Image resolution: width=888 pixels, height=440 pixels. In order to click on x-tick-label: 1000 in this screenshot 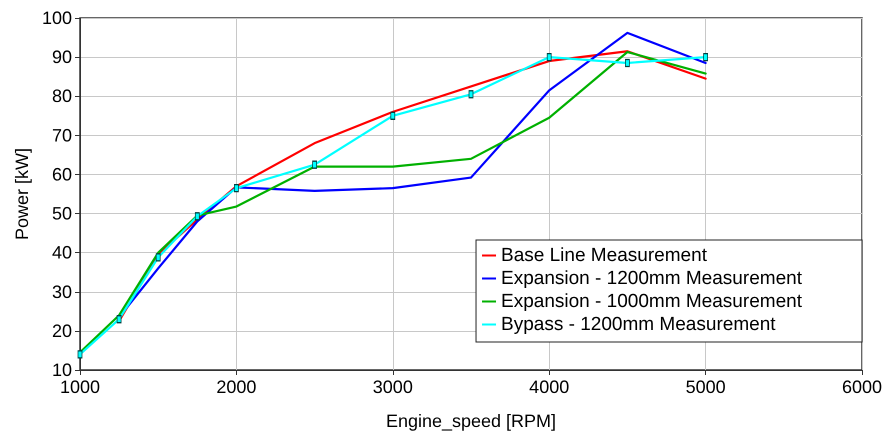, I will do `click(80, 387)`.